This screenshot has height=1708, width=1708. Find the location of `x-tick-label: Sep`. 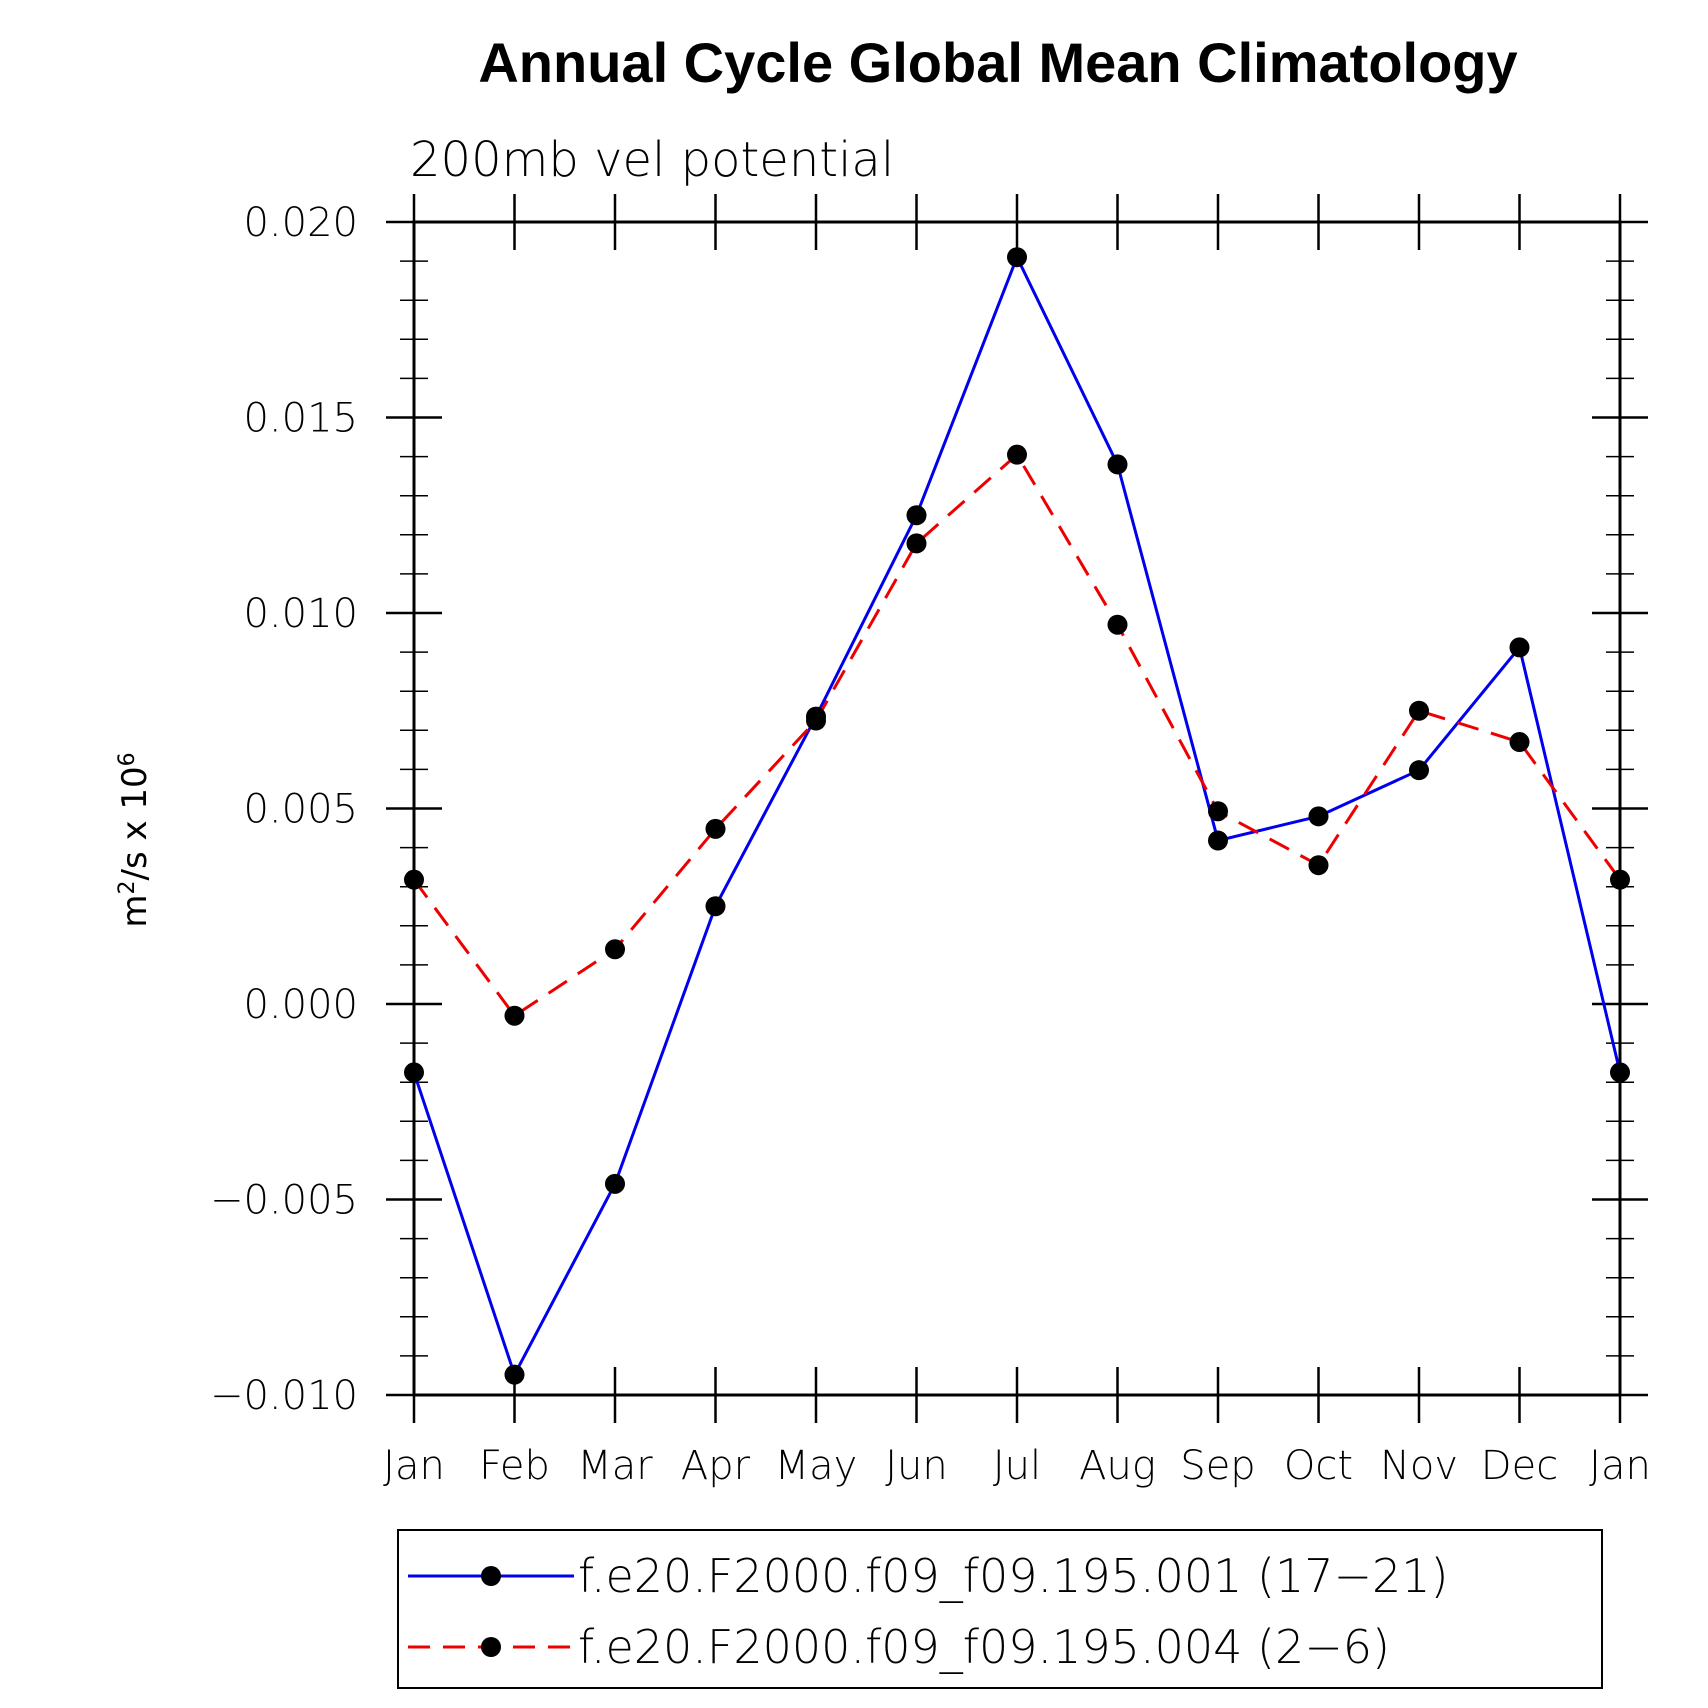

x-tick-label: Sep is located at coordinates (1217, 1466).